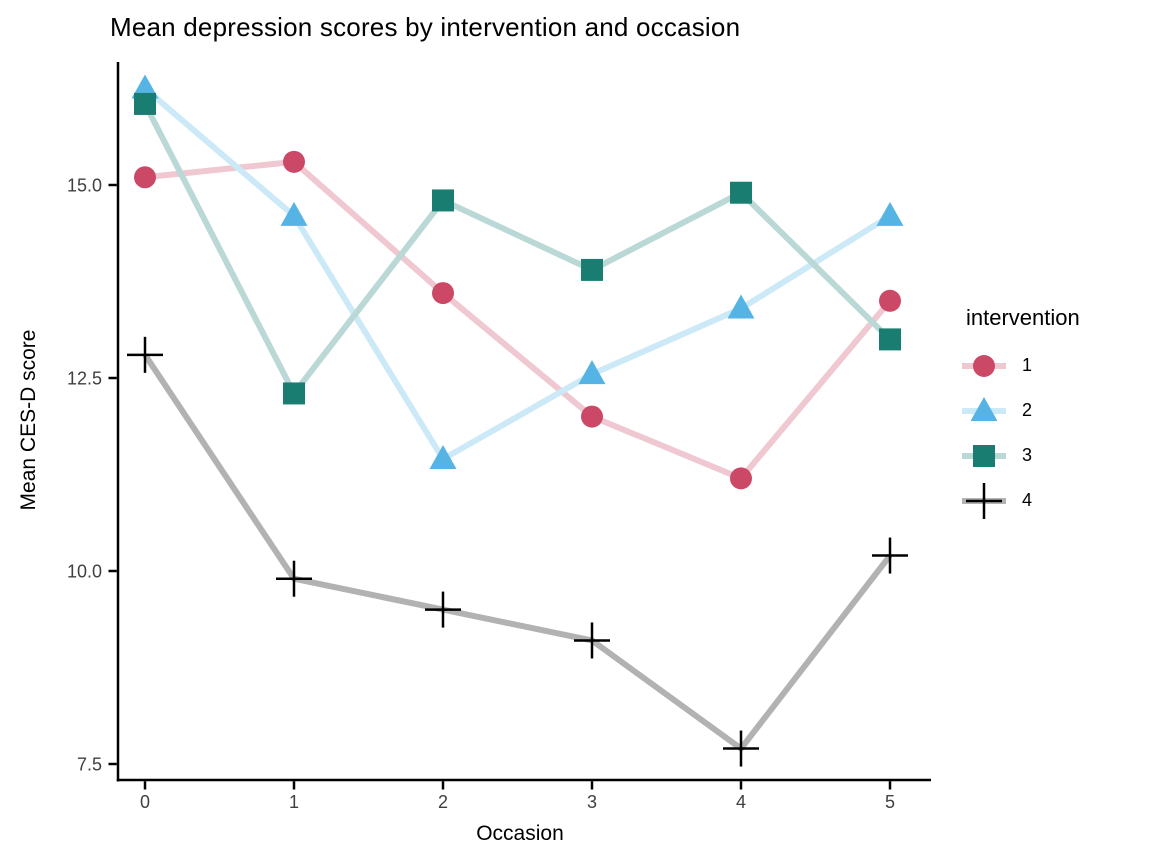 Image resolution: width=1152 pixels, height=864 pixels. I want to click on legend-triangle-icon, so click(984, 408).